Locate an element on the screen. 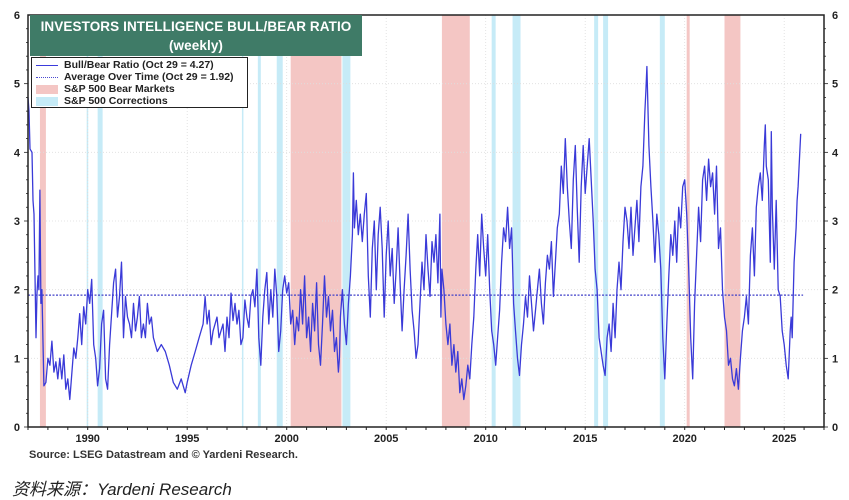  y-tick-label: 6 is located at coordinates (17, 16).